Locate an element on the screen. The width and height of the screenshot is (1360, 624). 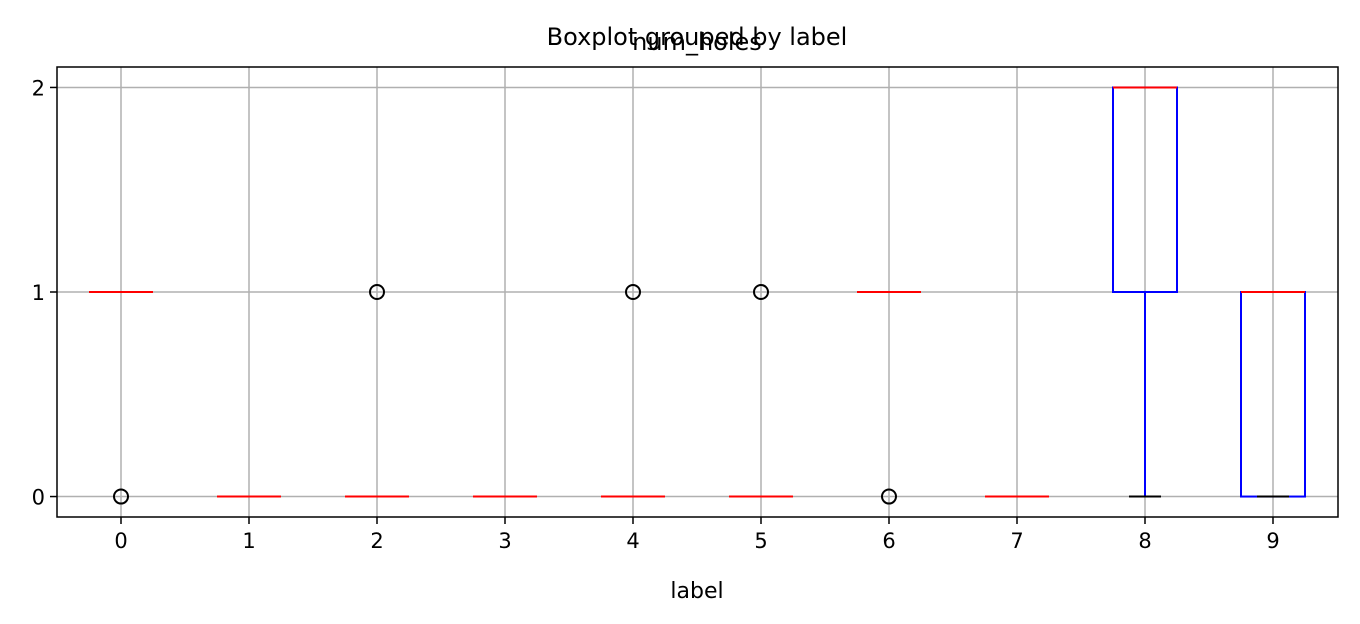
x-tick-label-1: 1 is located at coordinates (248, 541).